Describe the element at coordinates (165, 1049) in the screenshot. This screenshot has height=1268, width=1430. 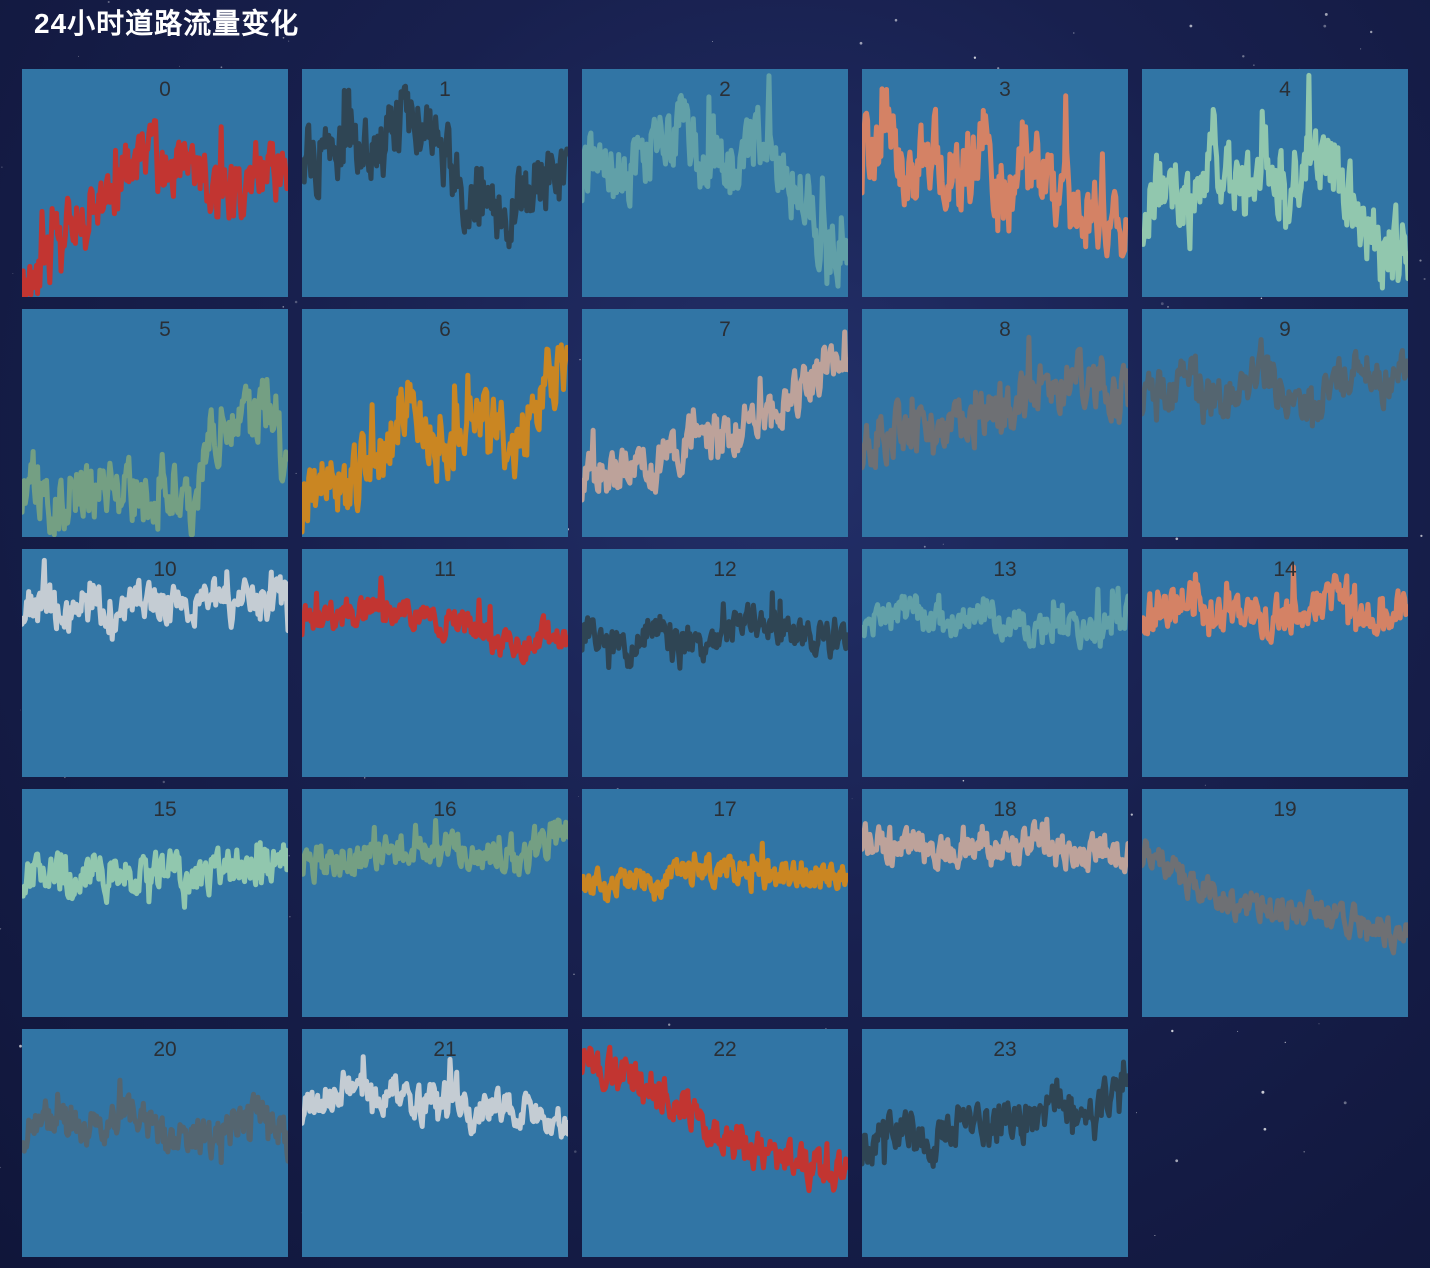
I see `panel-label-20: 20` at that location.